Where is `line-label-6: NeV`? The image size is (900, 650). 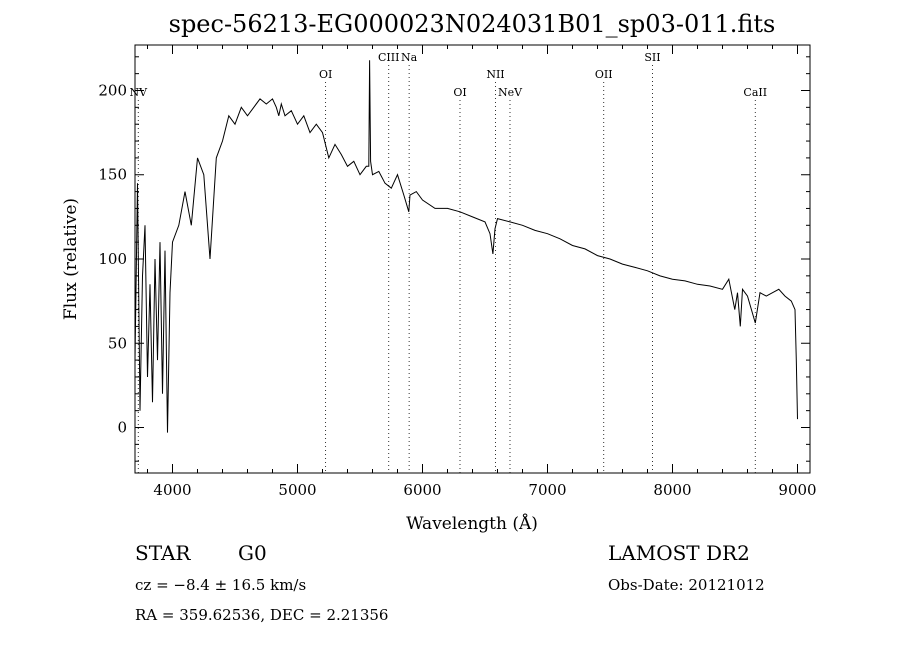
line-label-6: NeV is located at coordinates (510, 92).